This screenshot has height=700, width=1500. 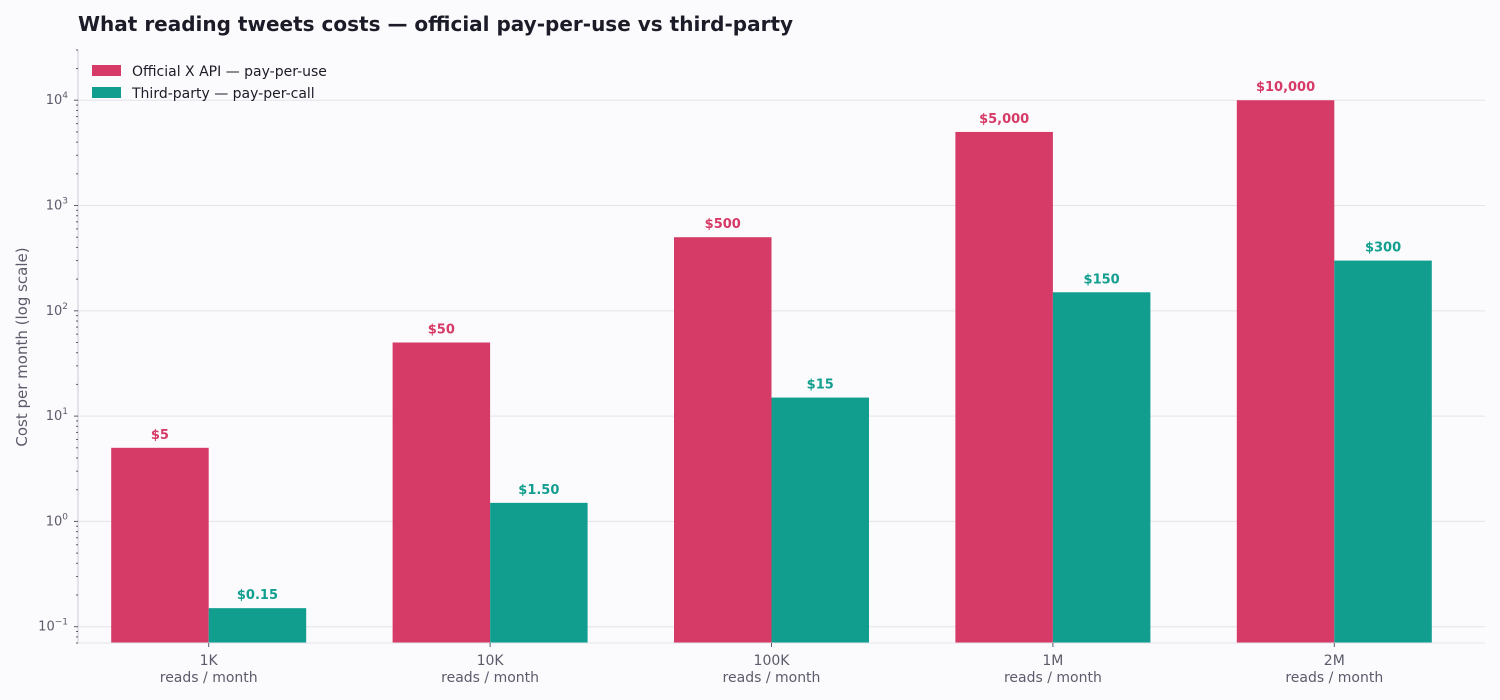 What do you see at coordinates (1004, 119) in the screenshot?
I see `data-label: $5,000` at bounding box center [1004, 119].